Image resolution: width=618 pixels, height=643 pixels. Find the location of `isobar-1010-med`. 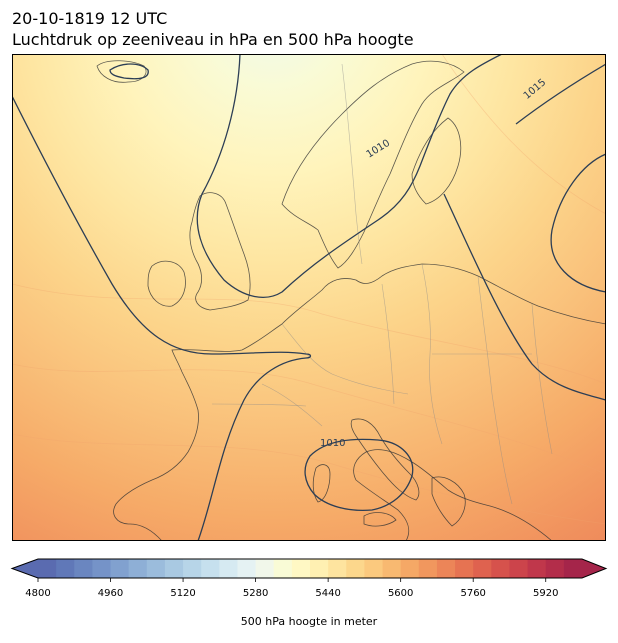

isobar-1010-med is located at coordinates (359, 475).